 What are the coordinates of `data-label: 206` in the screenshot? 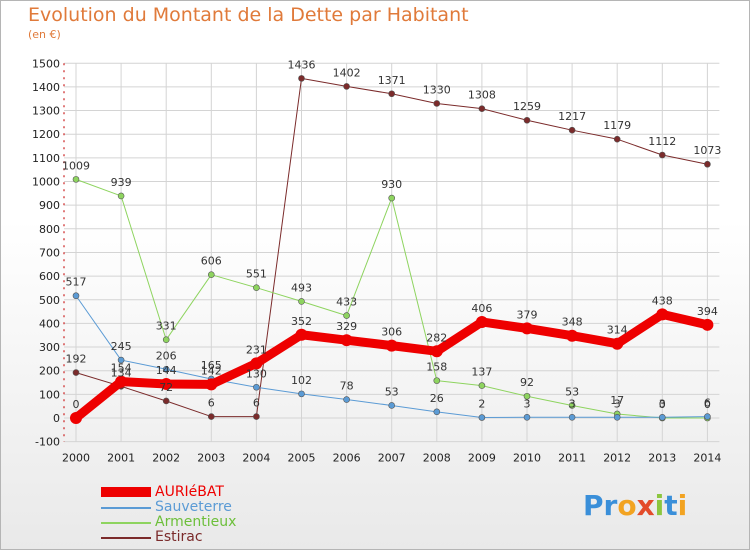 It's located at (166, 355).